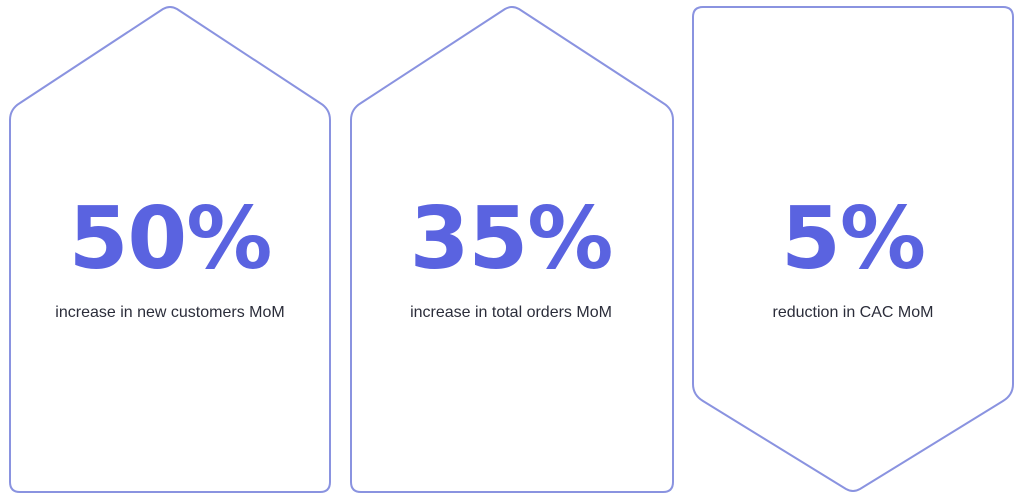 The height and width of the screenshot is (498, 1024). What do you see at coordinates (853, 312) in the screenshot?
I see `stat-label: reduction in CAC MoM` at bounding box center [853, 312].